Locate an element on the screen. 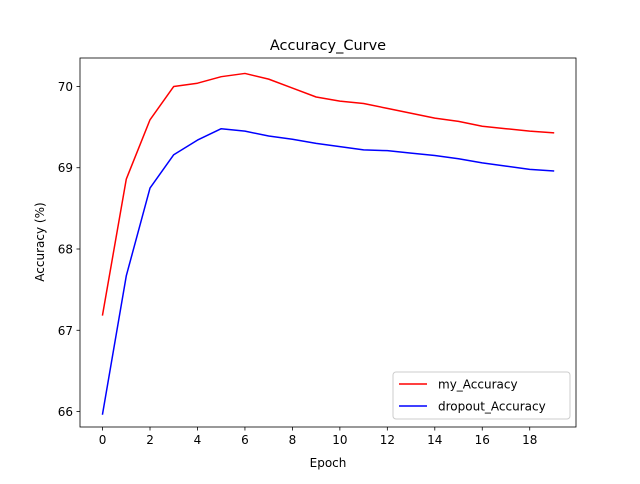  legend: my_Accuracy dropout_Accuracy is located at coordinates (481, 395).